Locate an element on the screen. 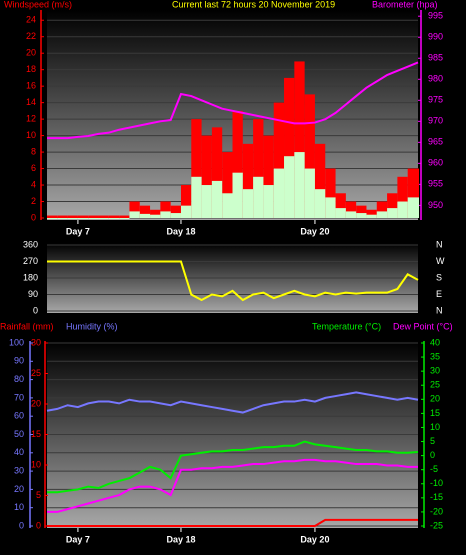  tick-label: 8 is located at coordinates (33, 151).